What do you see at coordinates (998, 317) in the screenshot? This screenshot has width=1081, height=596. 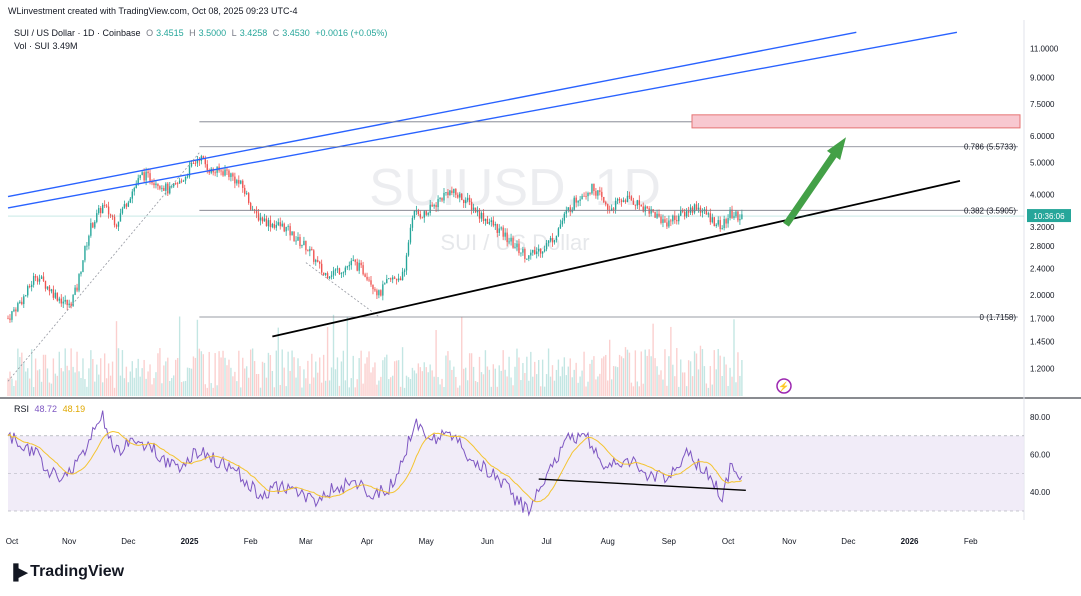 I see `fib-level-label: 0 (1.7158)` at bounding box center [998, 317].